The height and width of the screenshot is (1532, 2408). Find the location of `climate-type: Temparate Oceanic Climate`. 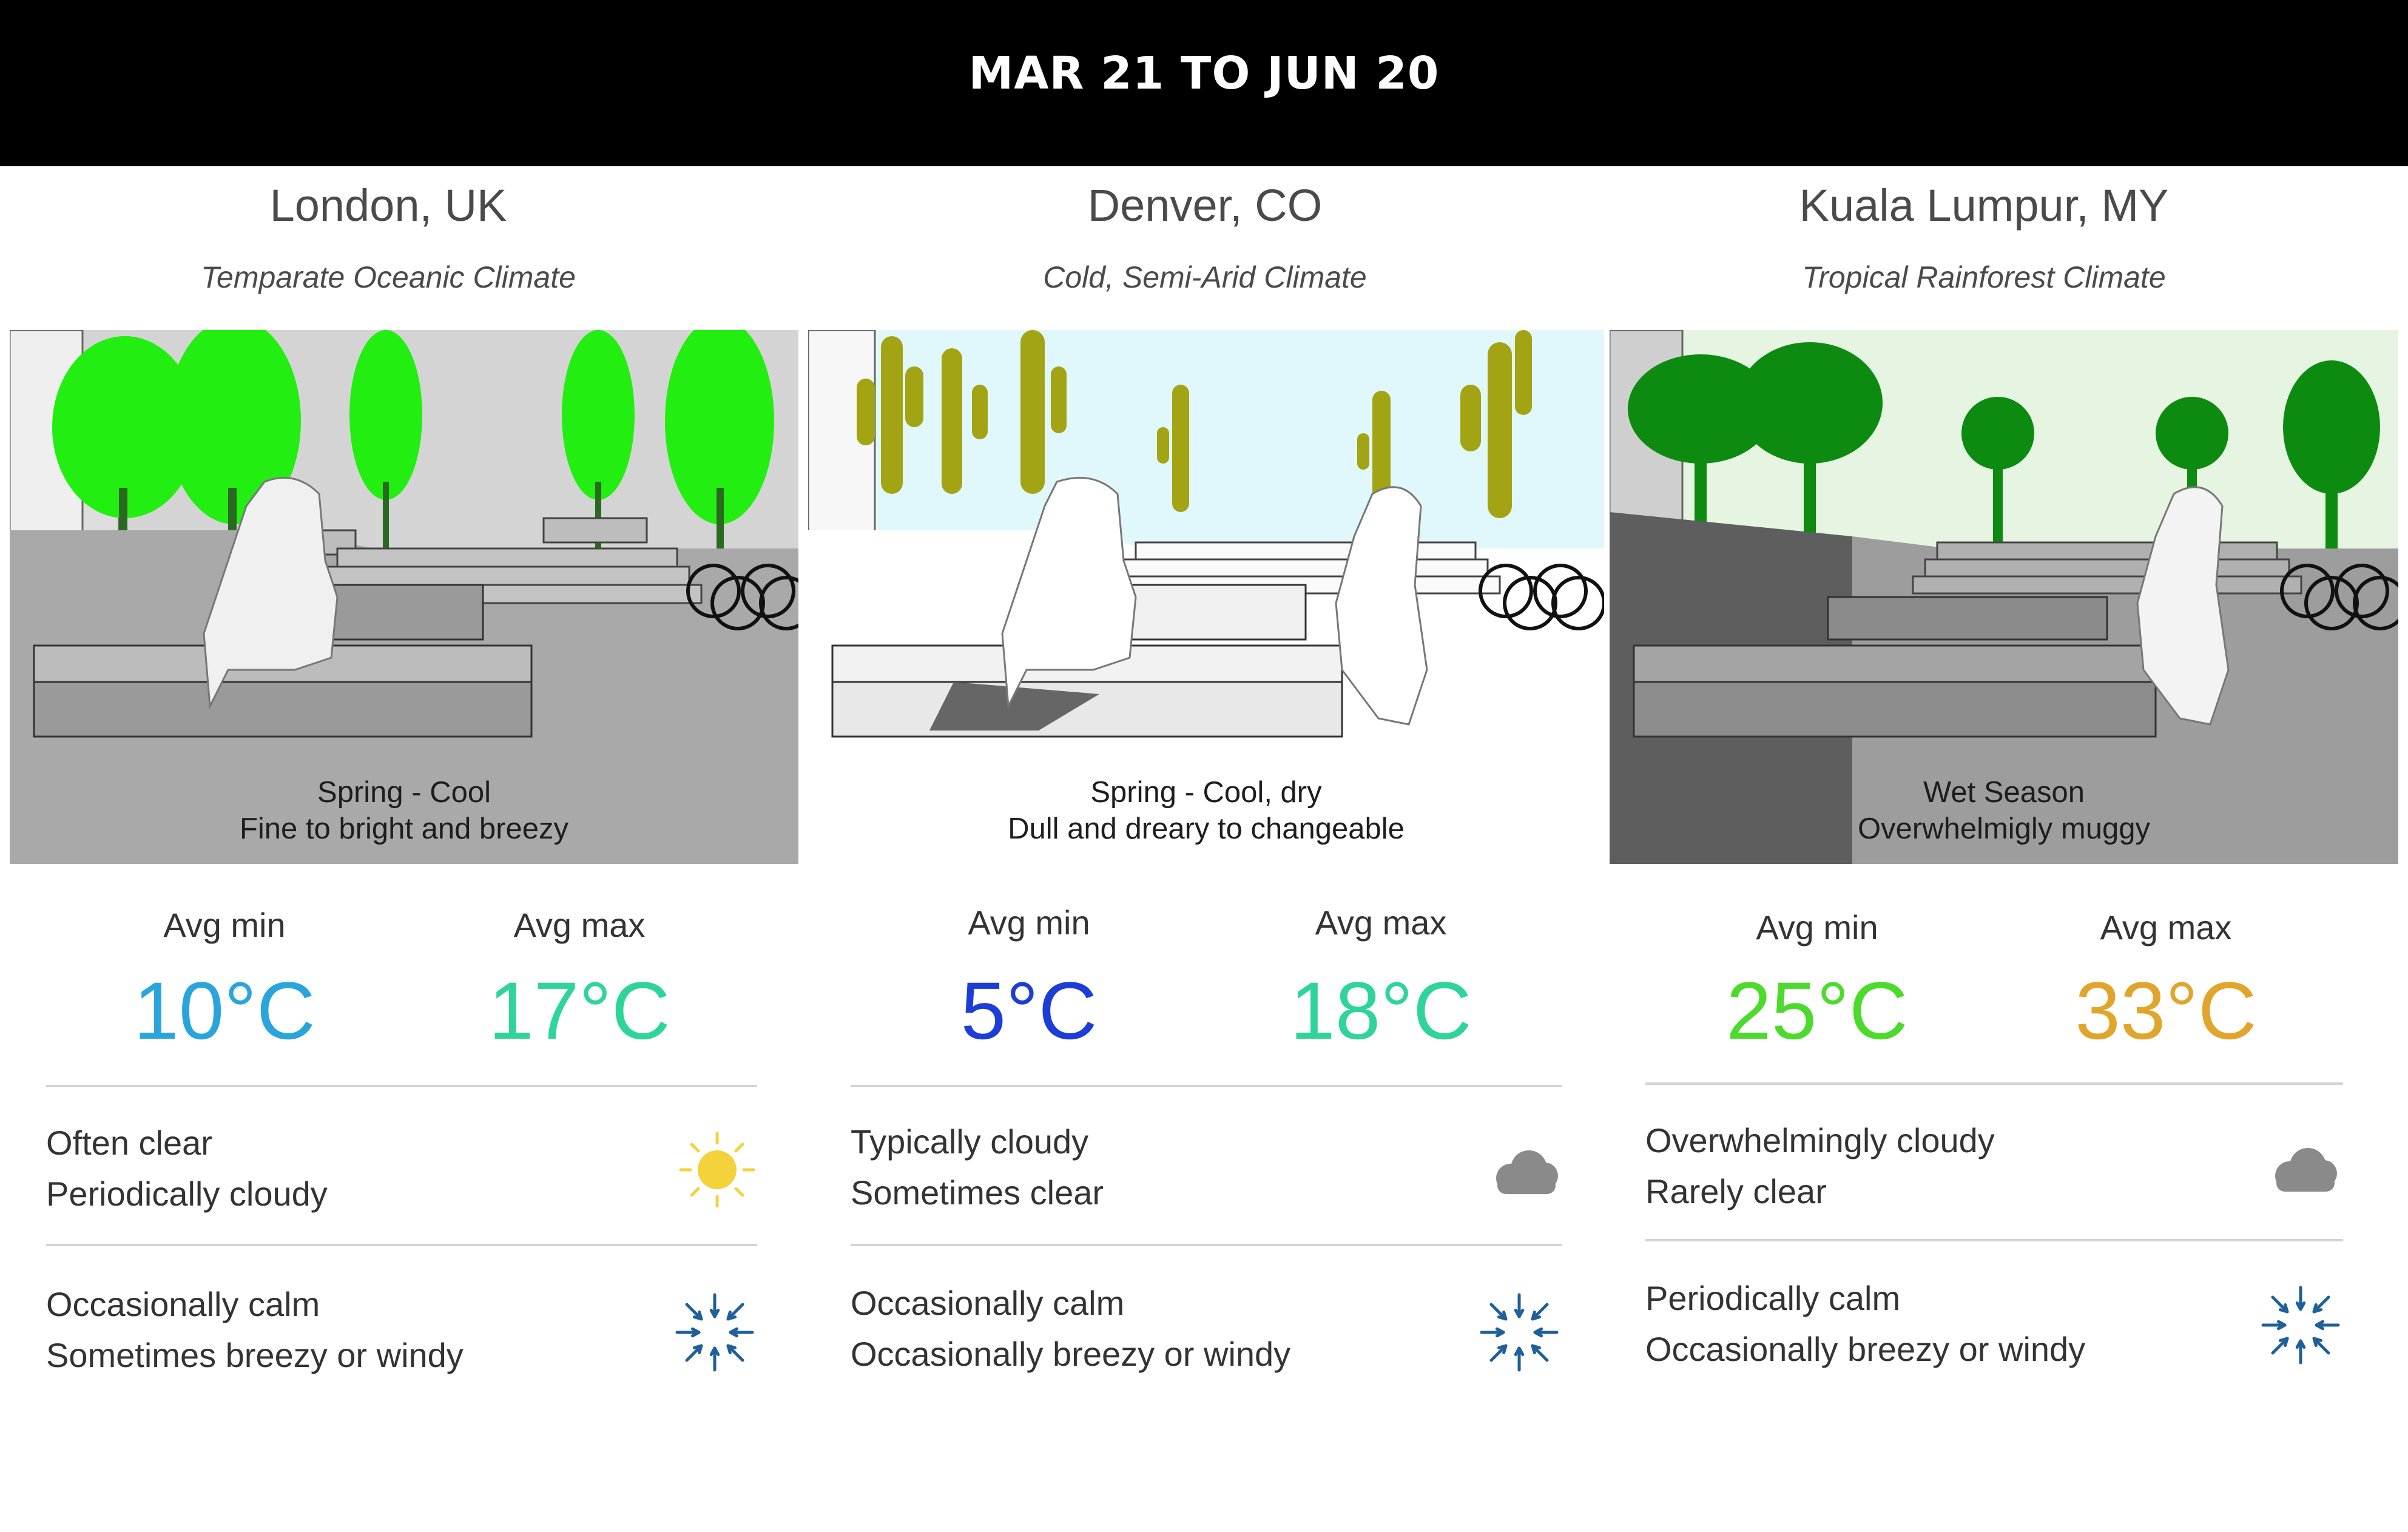

climate-type: Temparate Oceanic Climate is located at coordinates (388, 277).